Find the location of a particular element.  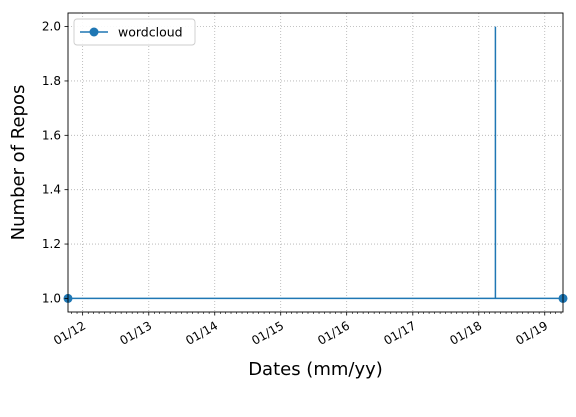

y-tick-label: 1.8 is located at coordinates (51, 81).